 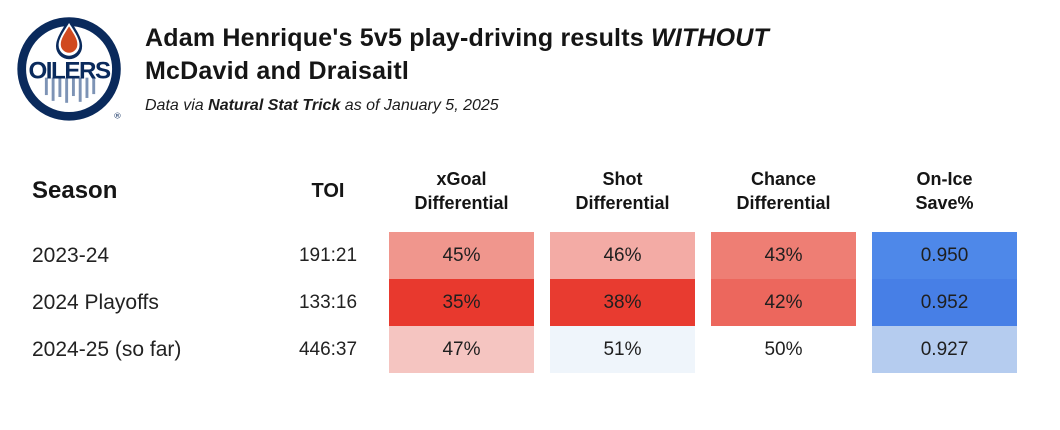 What do you see at coordinates (622, 302) in the screenshot?
I see `shot-differential-value: 38%` at bounding box center [622, 302].